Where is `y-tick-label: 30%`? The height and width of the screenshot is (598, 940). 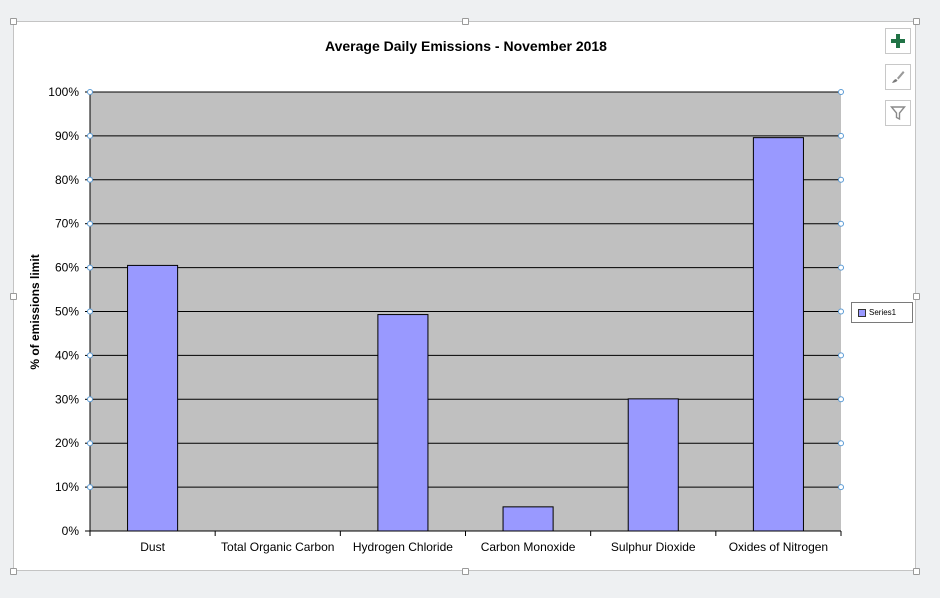
y-tick-label: 30% is located at coordinates (67, 399).